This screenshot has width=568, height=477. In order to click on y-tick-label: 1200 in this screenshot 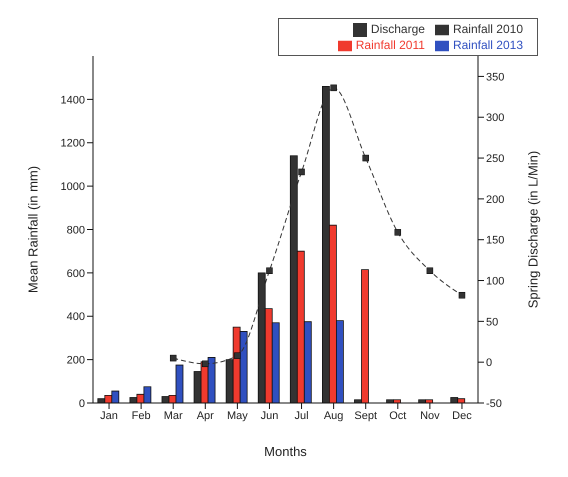, I will do `click(72, 144)`.